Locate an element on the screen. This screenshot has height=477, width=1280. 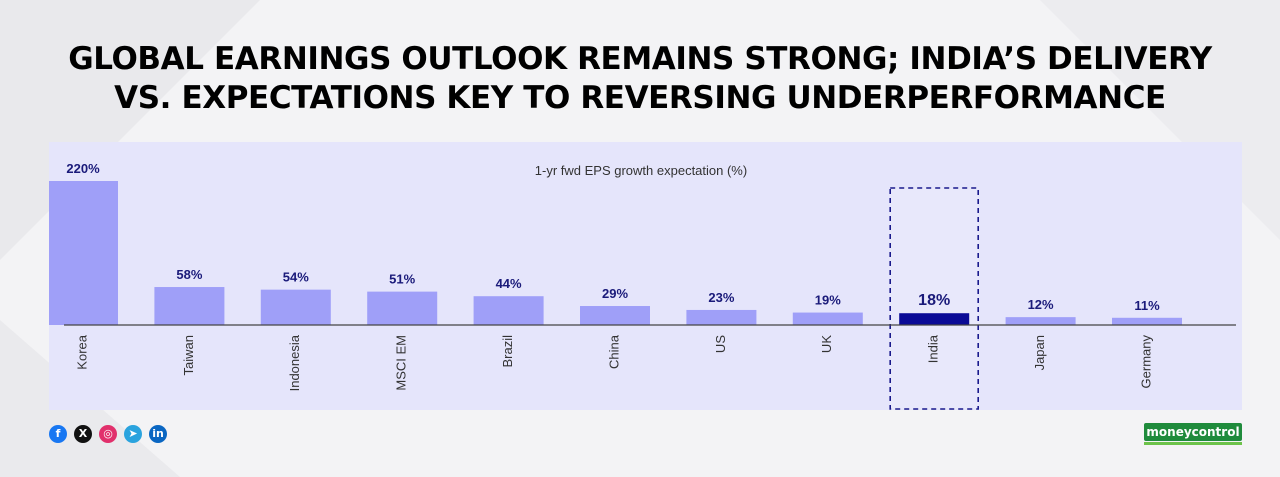
data-label-korea: 220% is located at coordinates (83, 168).